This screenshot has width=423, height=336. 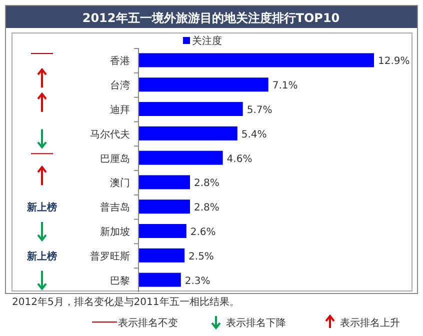 I want to click on text: 表示排名上升, so click(x=370, y=323).